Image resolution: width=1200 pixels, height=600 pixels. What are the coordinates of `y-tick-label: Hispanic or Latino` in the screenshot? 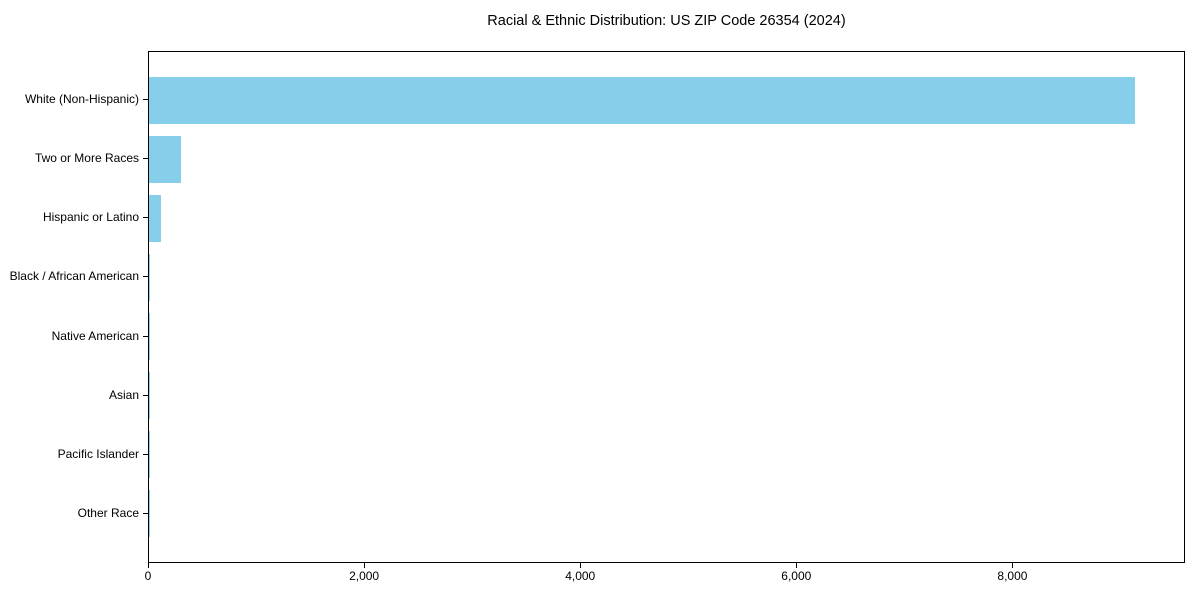 It's located at (90, 217).